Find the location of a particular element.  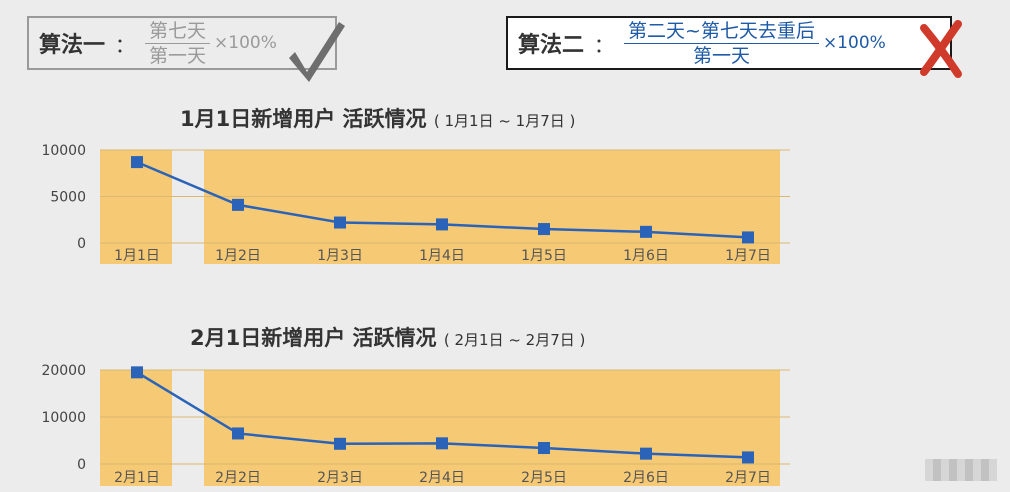

formula-two-label: 算法二 is located at coordinates (551, 45).